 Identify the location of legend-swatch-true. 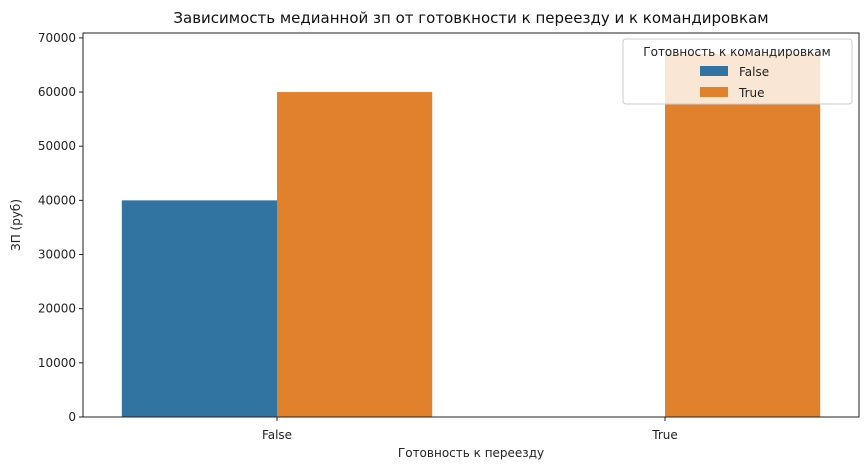
(714, 92).